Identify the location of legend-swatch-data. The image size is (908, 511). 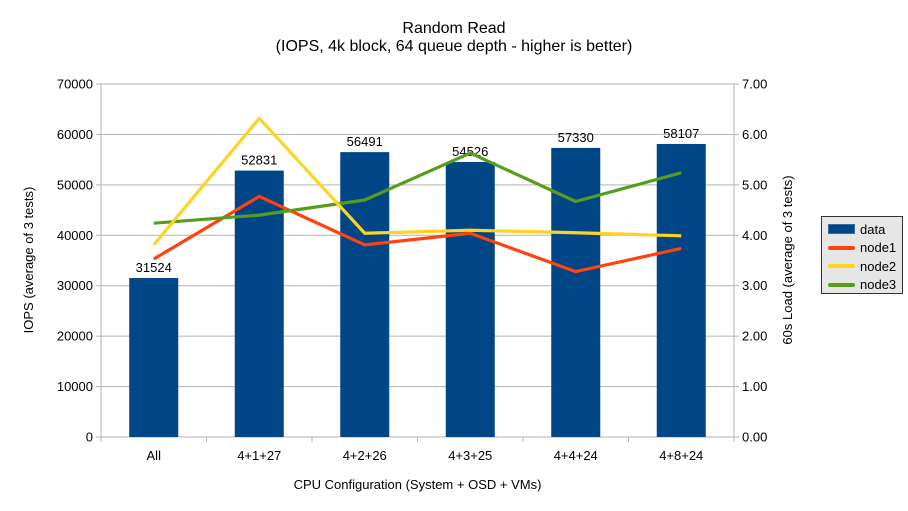
(841, 229).